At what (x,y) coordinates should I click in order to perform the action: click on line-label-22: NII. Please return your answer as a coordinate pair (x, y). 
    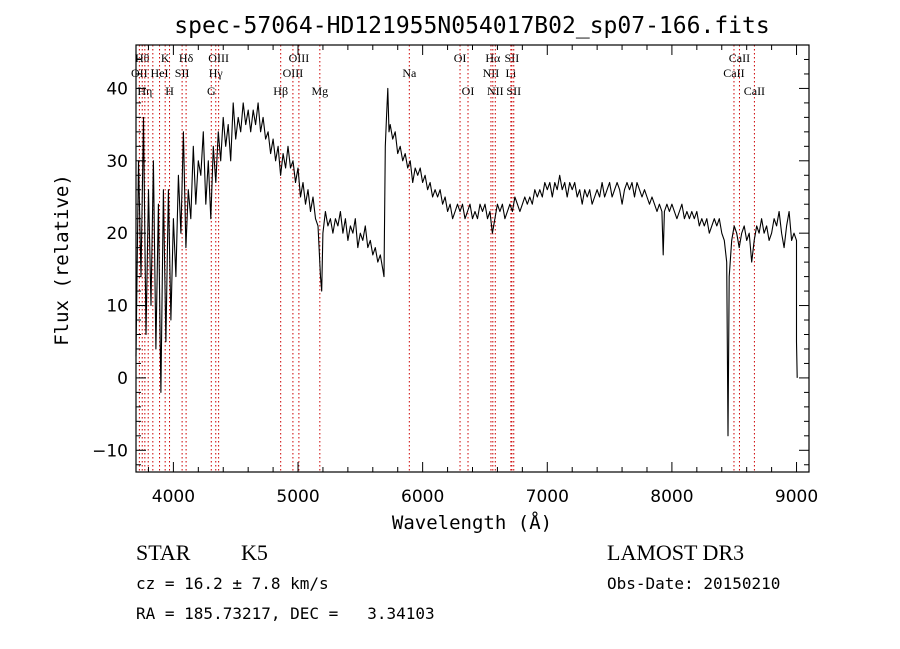
    Looking at the image, I should click on (495, 91).